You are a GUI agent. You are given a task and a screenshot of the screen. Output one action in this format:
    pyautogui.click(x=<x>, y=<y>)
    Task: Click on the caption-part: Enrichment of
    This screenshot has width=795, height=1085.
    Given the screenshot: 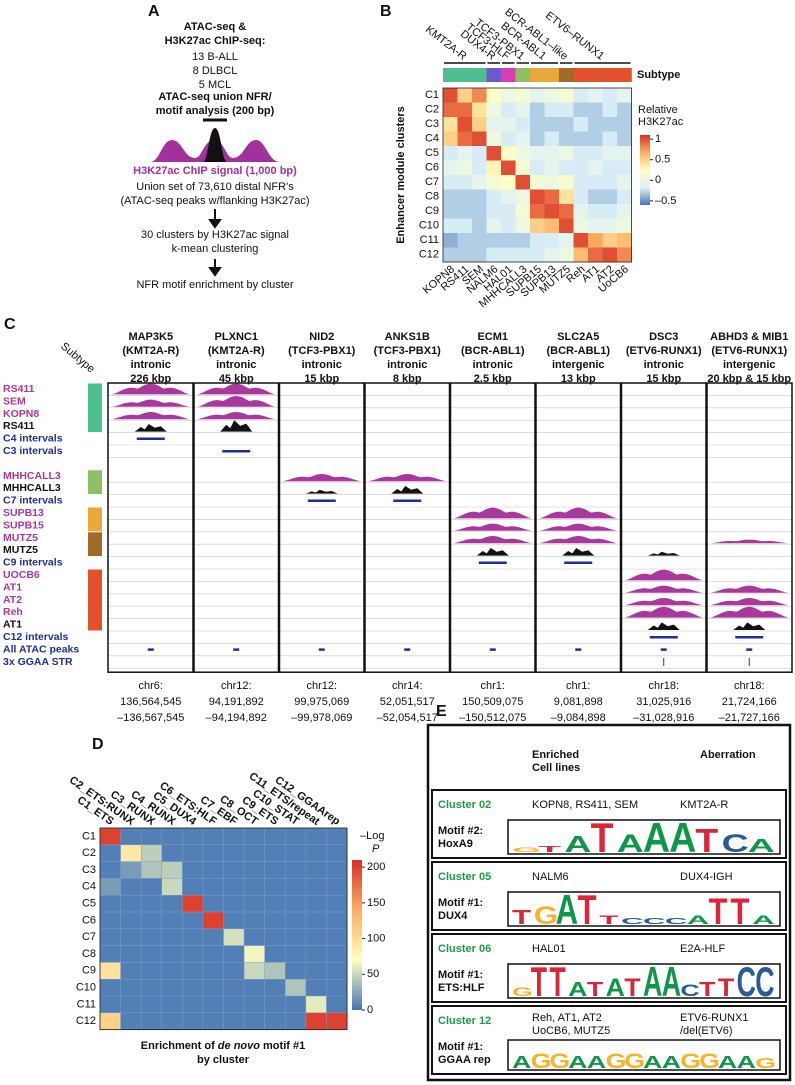 What is the action you would take?
    pyautogui.click(x=179, y=1046)
    